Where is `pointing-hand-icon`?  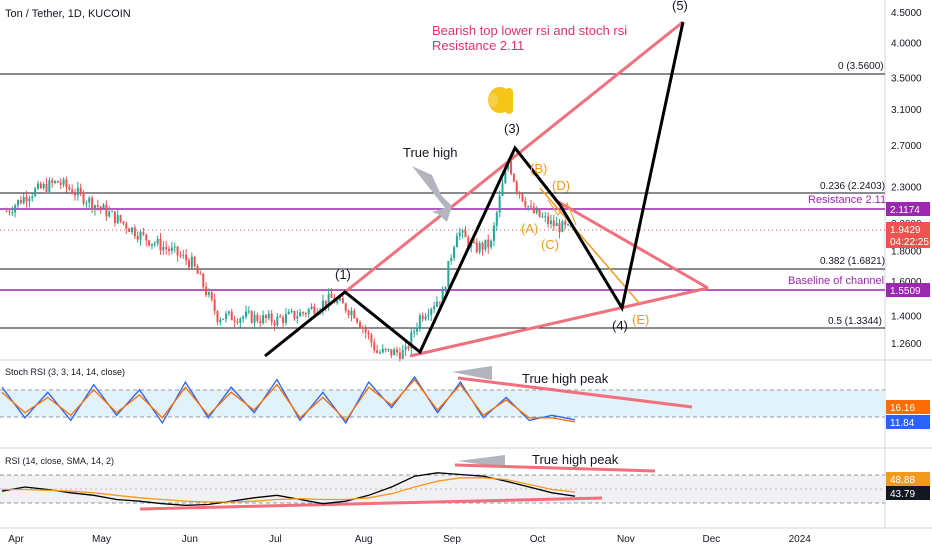
pointing-hand-icon is located at coordinates (500, 100).